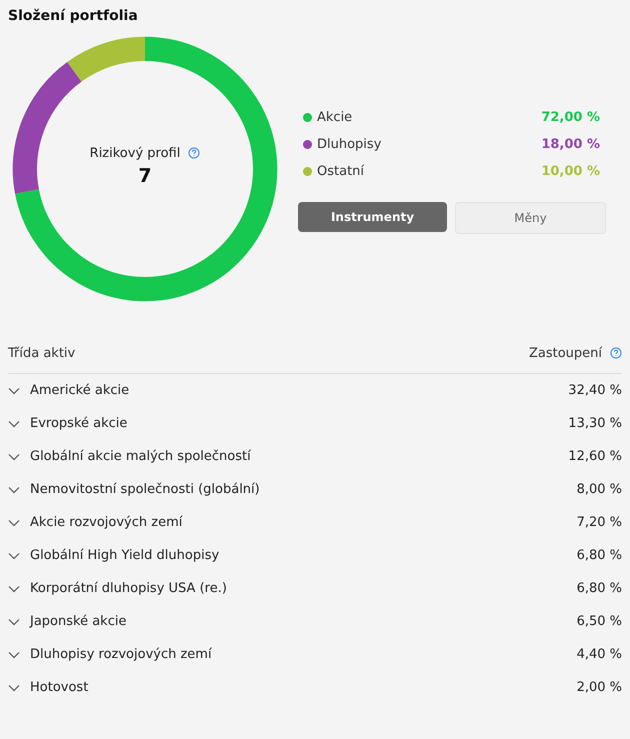 This screenshot has height=739, width=630. I want to click on text: Zastoupení, so click(566, 353).